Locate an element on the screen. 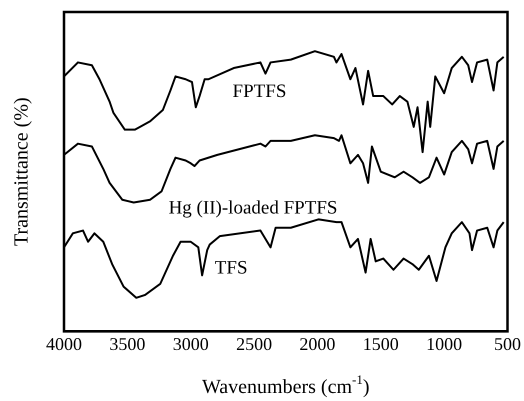  x-tick-label: 3000 is located at coordinates (190, 344).